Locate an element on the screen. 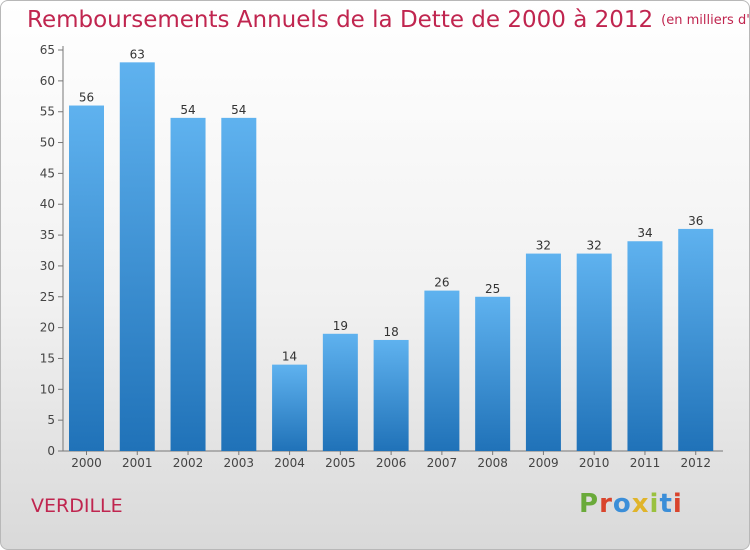 The width and height of the screenshot is (750, 550). y-tick-label: 30 is located at coordinates (47, 266).